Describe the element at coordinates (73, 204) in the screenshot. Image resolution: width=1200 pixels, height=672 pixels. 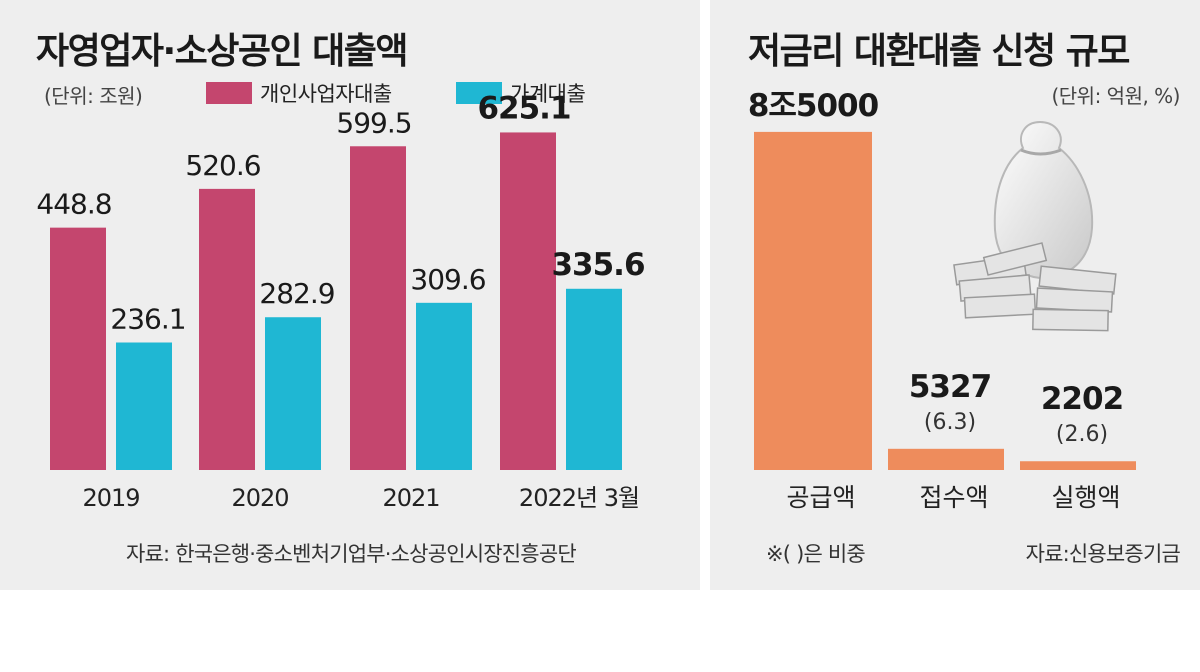
I see `value-label-business-0: 448.8` at that location.